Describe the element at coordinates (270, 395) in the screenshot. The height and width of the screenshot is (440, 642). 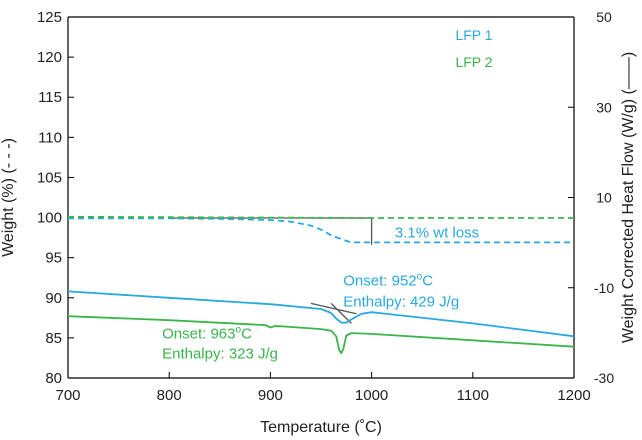
I see `x-tick-label: 900` at that location.